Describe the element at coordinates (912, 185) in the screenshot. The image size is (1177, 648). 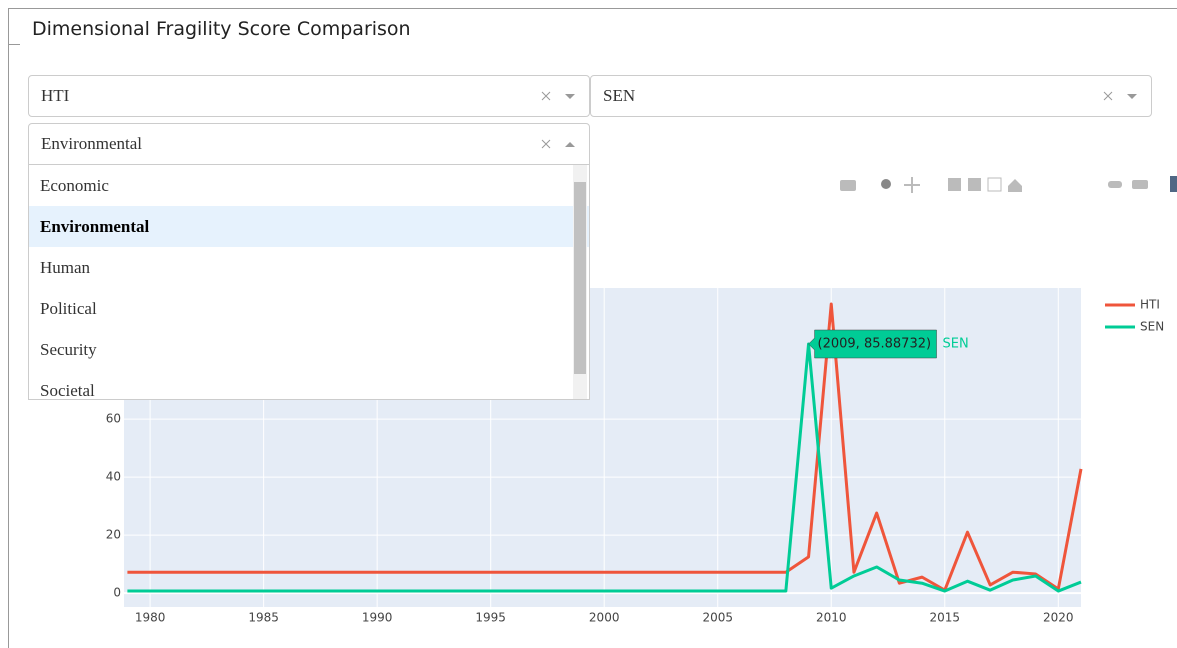
I see `pan-icon` at that location.